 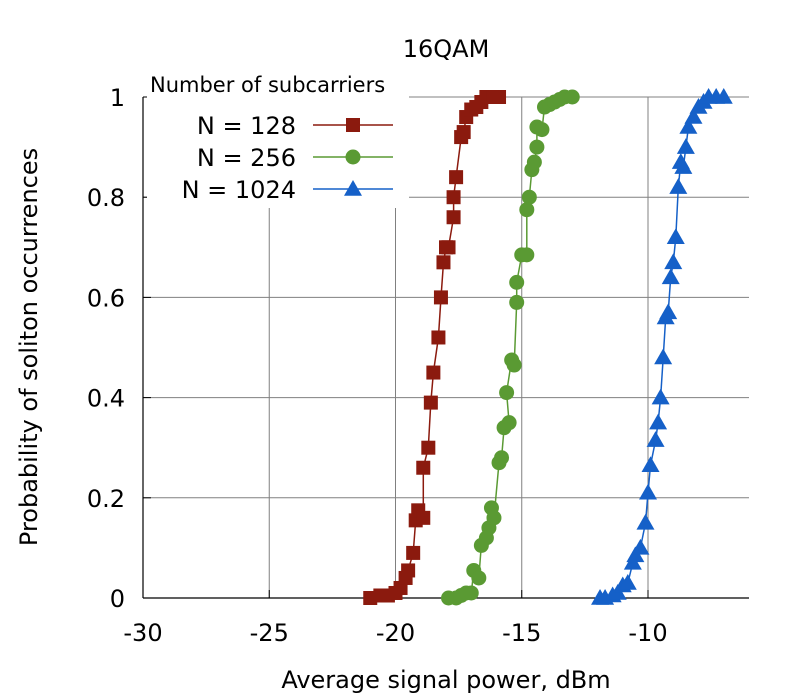 What do you see at coordinates (29, 347) in the screenshot?
I see `y-axis-title: Probability of soliton occurrences` at bounding box center [29, 347].